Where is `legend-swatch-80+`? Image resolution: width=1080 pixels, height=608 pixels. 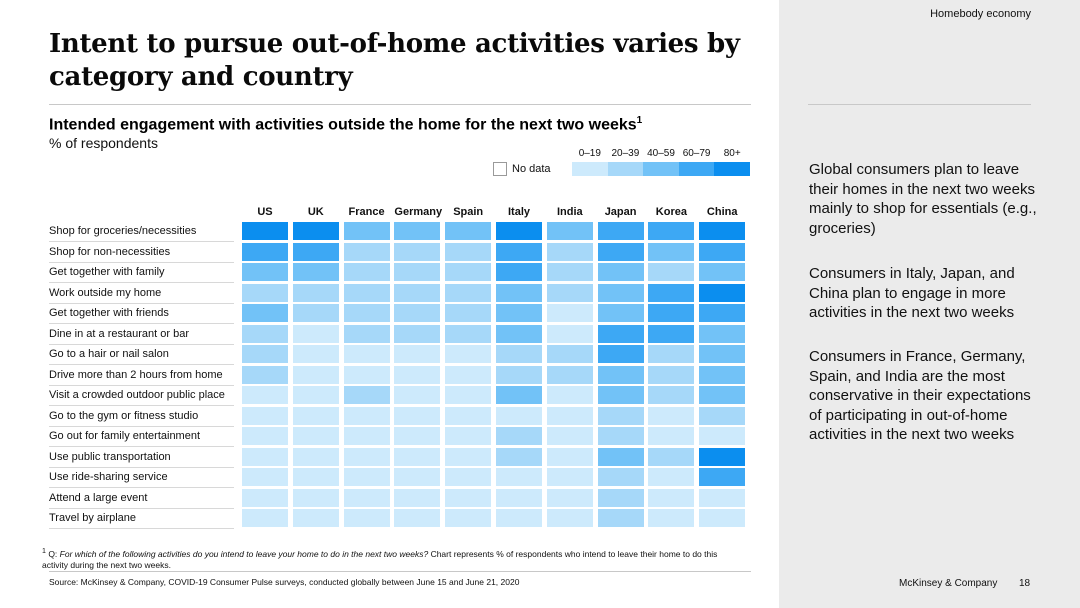 legend-swatch-80+ is located at coordinates (732, 169).